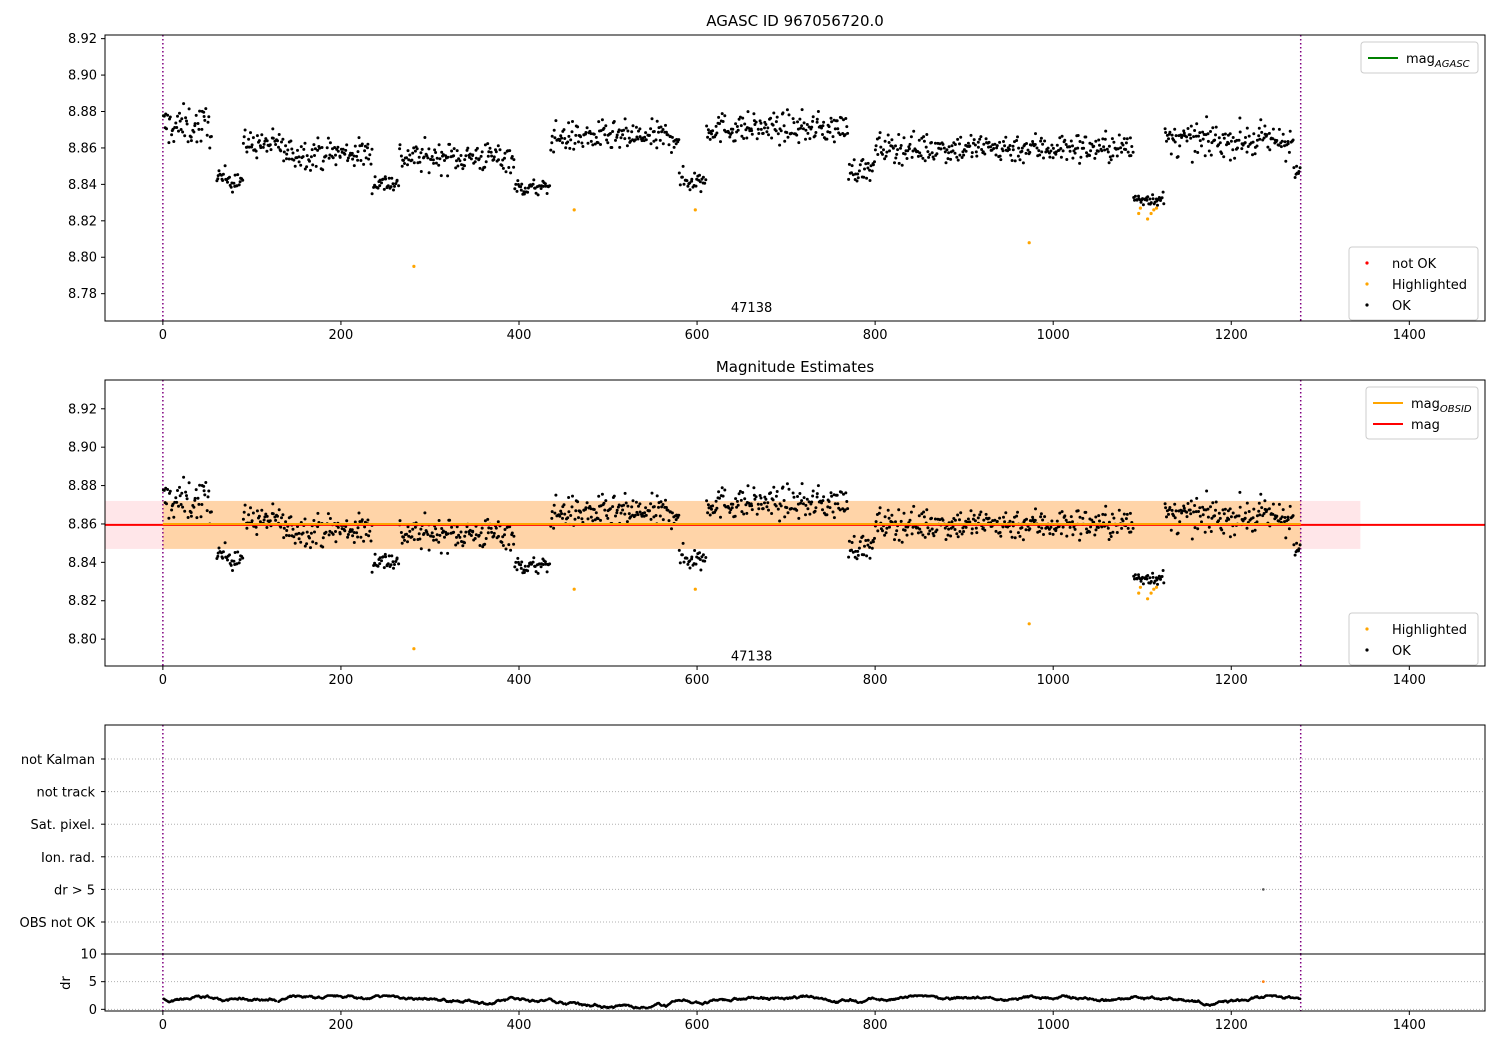 The image size is (1500, 1050). What do you see at coordinates (1422, 413) in the screenshot?
I see `legend-box` at bounding box center [1422, 413].